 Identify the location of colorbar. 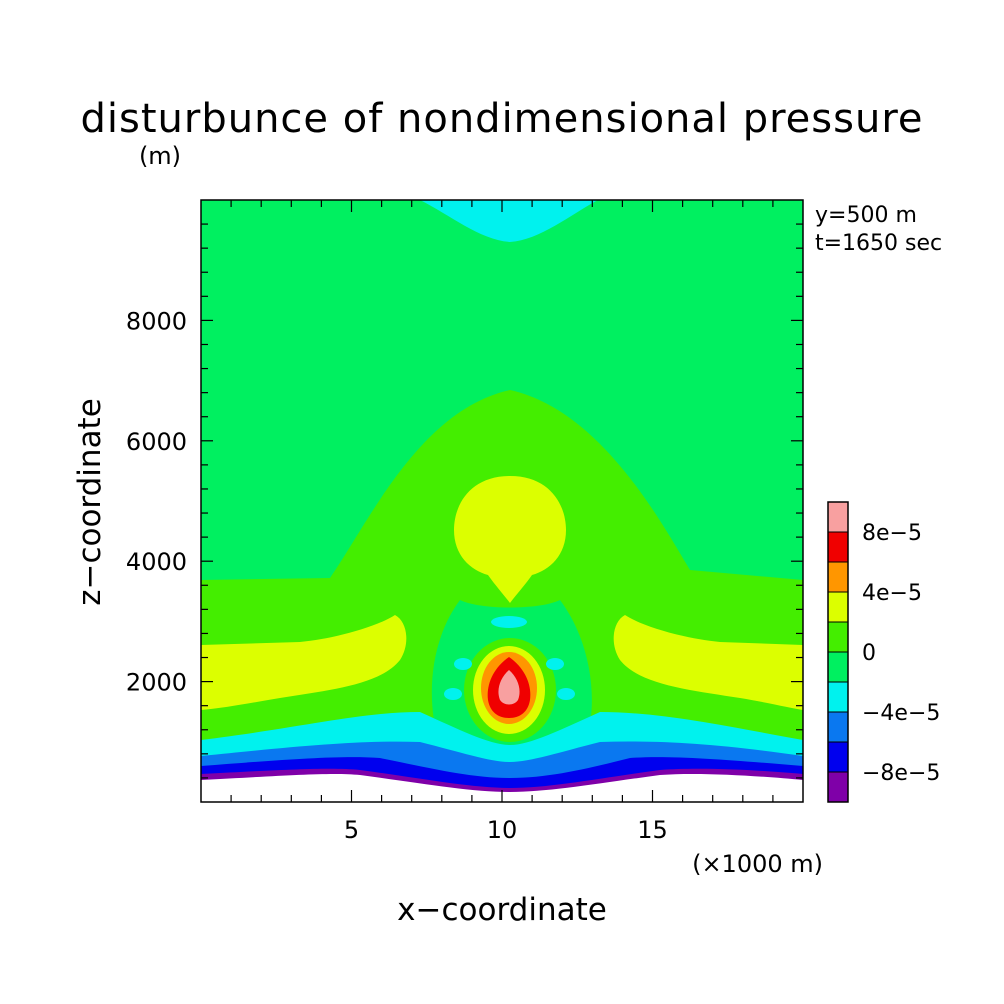
(838, 652).